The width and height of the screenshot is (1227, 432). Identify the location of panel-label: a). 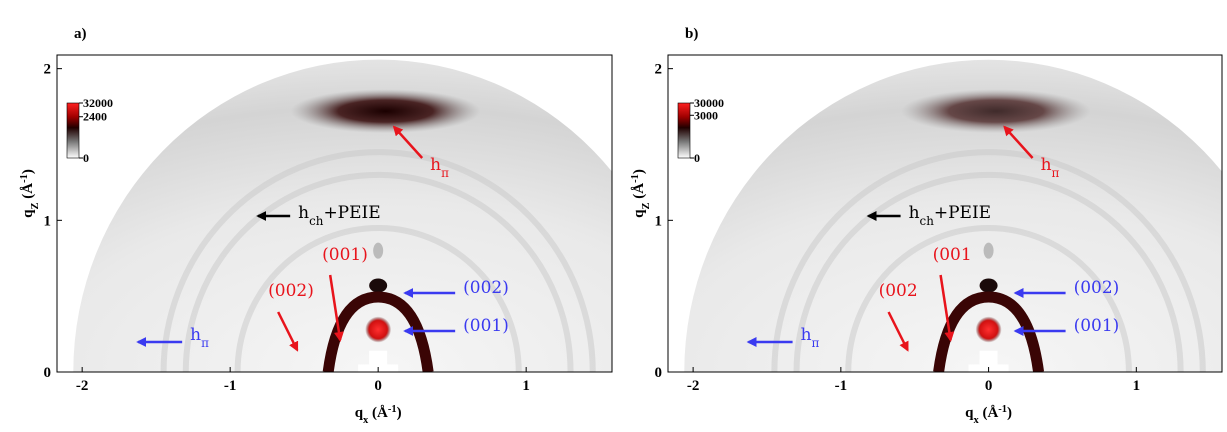
(80, 34).